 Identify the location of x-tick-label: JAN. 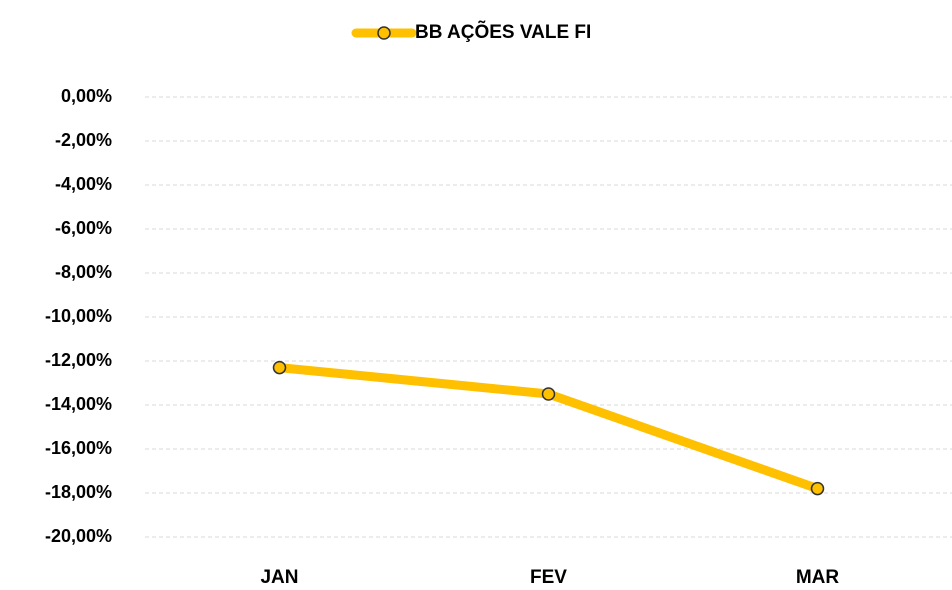
(279, 577).